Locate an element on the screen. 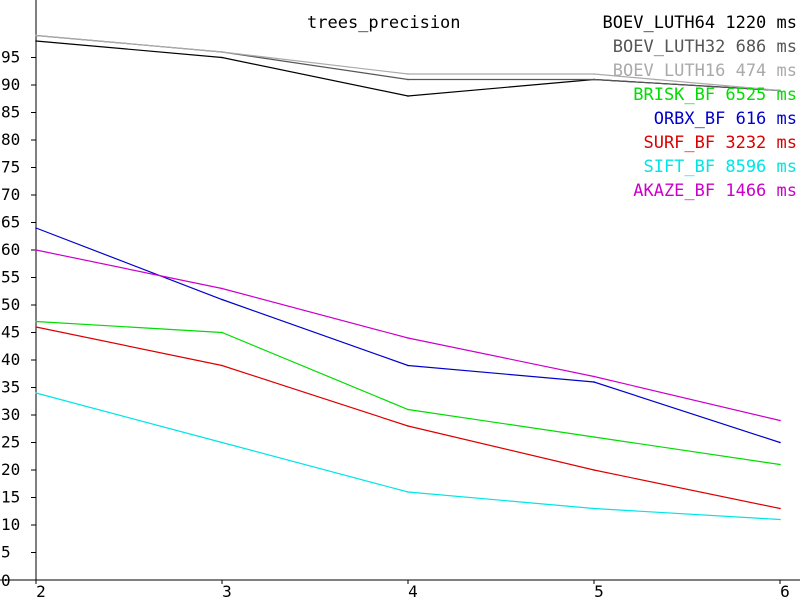  chart-title: trees_precision is located at coordinates (384, 23).